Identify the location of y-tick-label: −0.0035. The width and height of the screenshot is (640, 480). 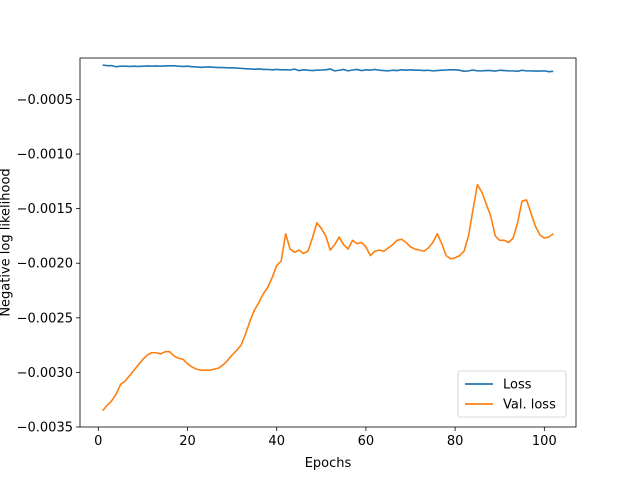
(45, 428).